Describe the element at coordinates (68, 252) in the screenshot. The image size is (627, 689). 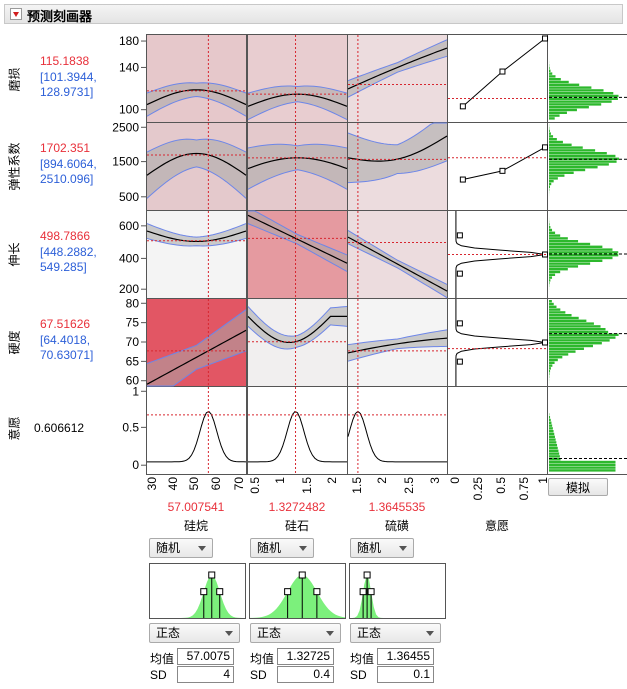
I see `elongation-ci-low: [448.2882,` at that location.